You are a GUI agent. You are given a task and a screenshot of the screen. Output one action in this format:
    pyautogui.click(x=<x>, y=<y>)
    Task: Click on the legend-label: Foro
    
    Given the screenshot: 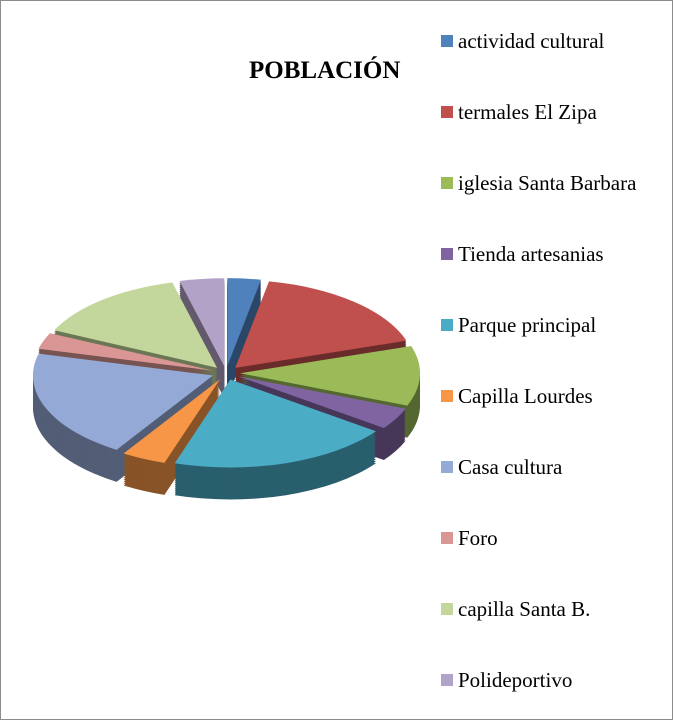 What is the action you would take?
    pyautogui.click(x=478, y=538)
    